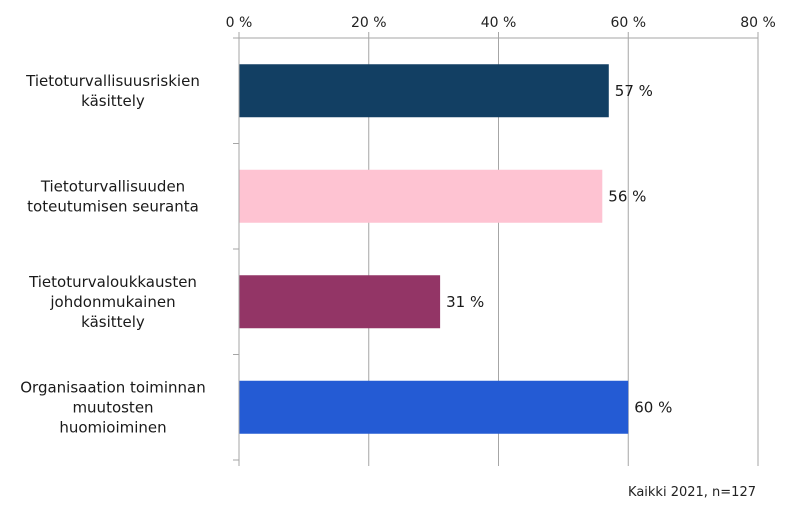 This screenshot has width=790, height=508. I want to click on category-label: Tietoturvallisuusriskien käsittely, so click(112, 91).